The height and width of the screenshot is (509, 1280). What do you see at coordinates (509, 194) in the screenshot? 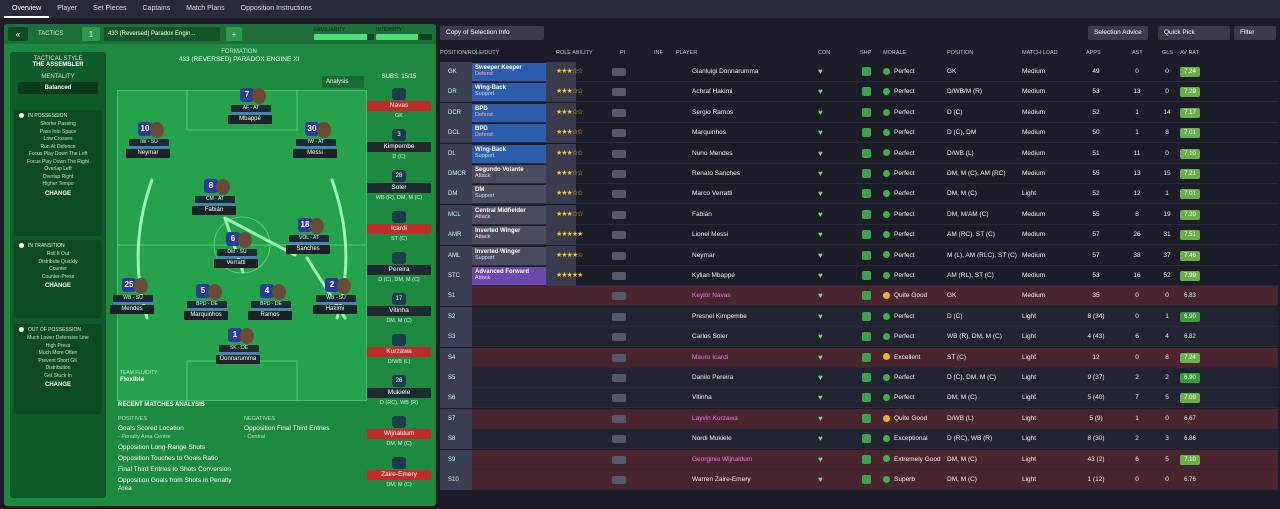
I see `role-select: DM Support` at bounding box center [509, 194].